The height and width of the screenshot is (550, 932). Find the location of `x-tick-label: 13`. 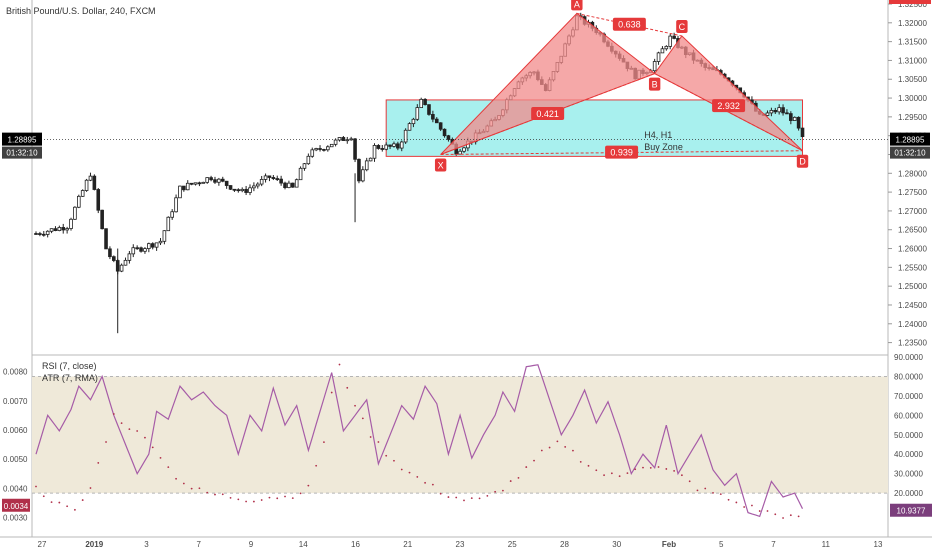

x-tick-label: 13 is located at coordinates (878, 544).